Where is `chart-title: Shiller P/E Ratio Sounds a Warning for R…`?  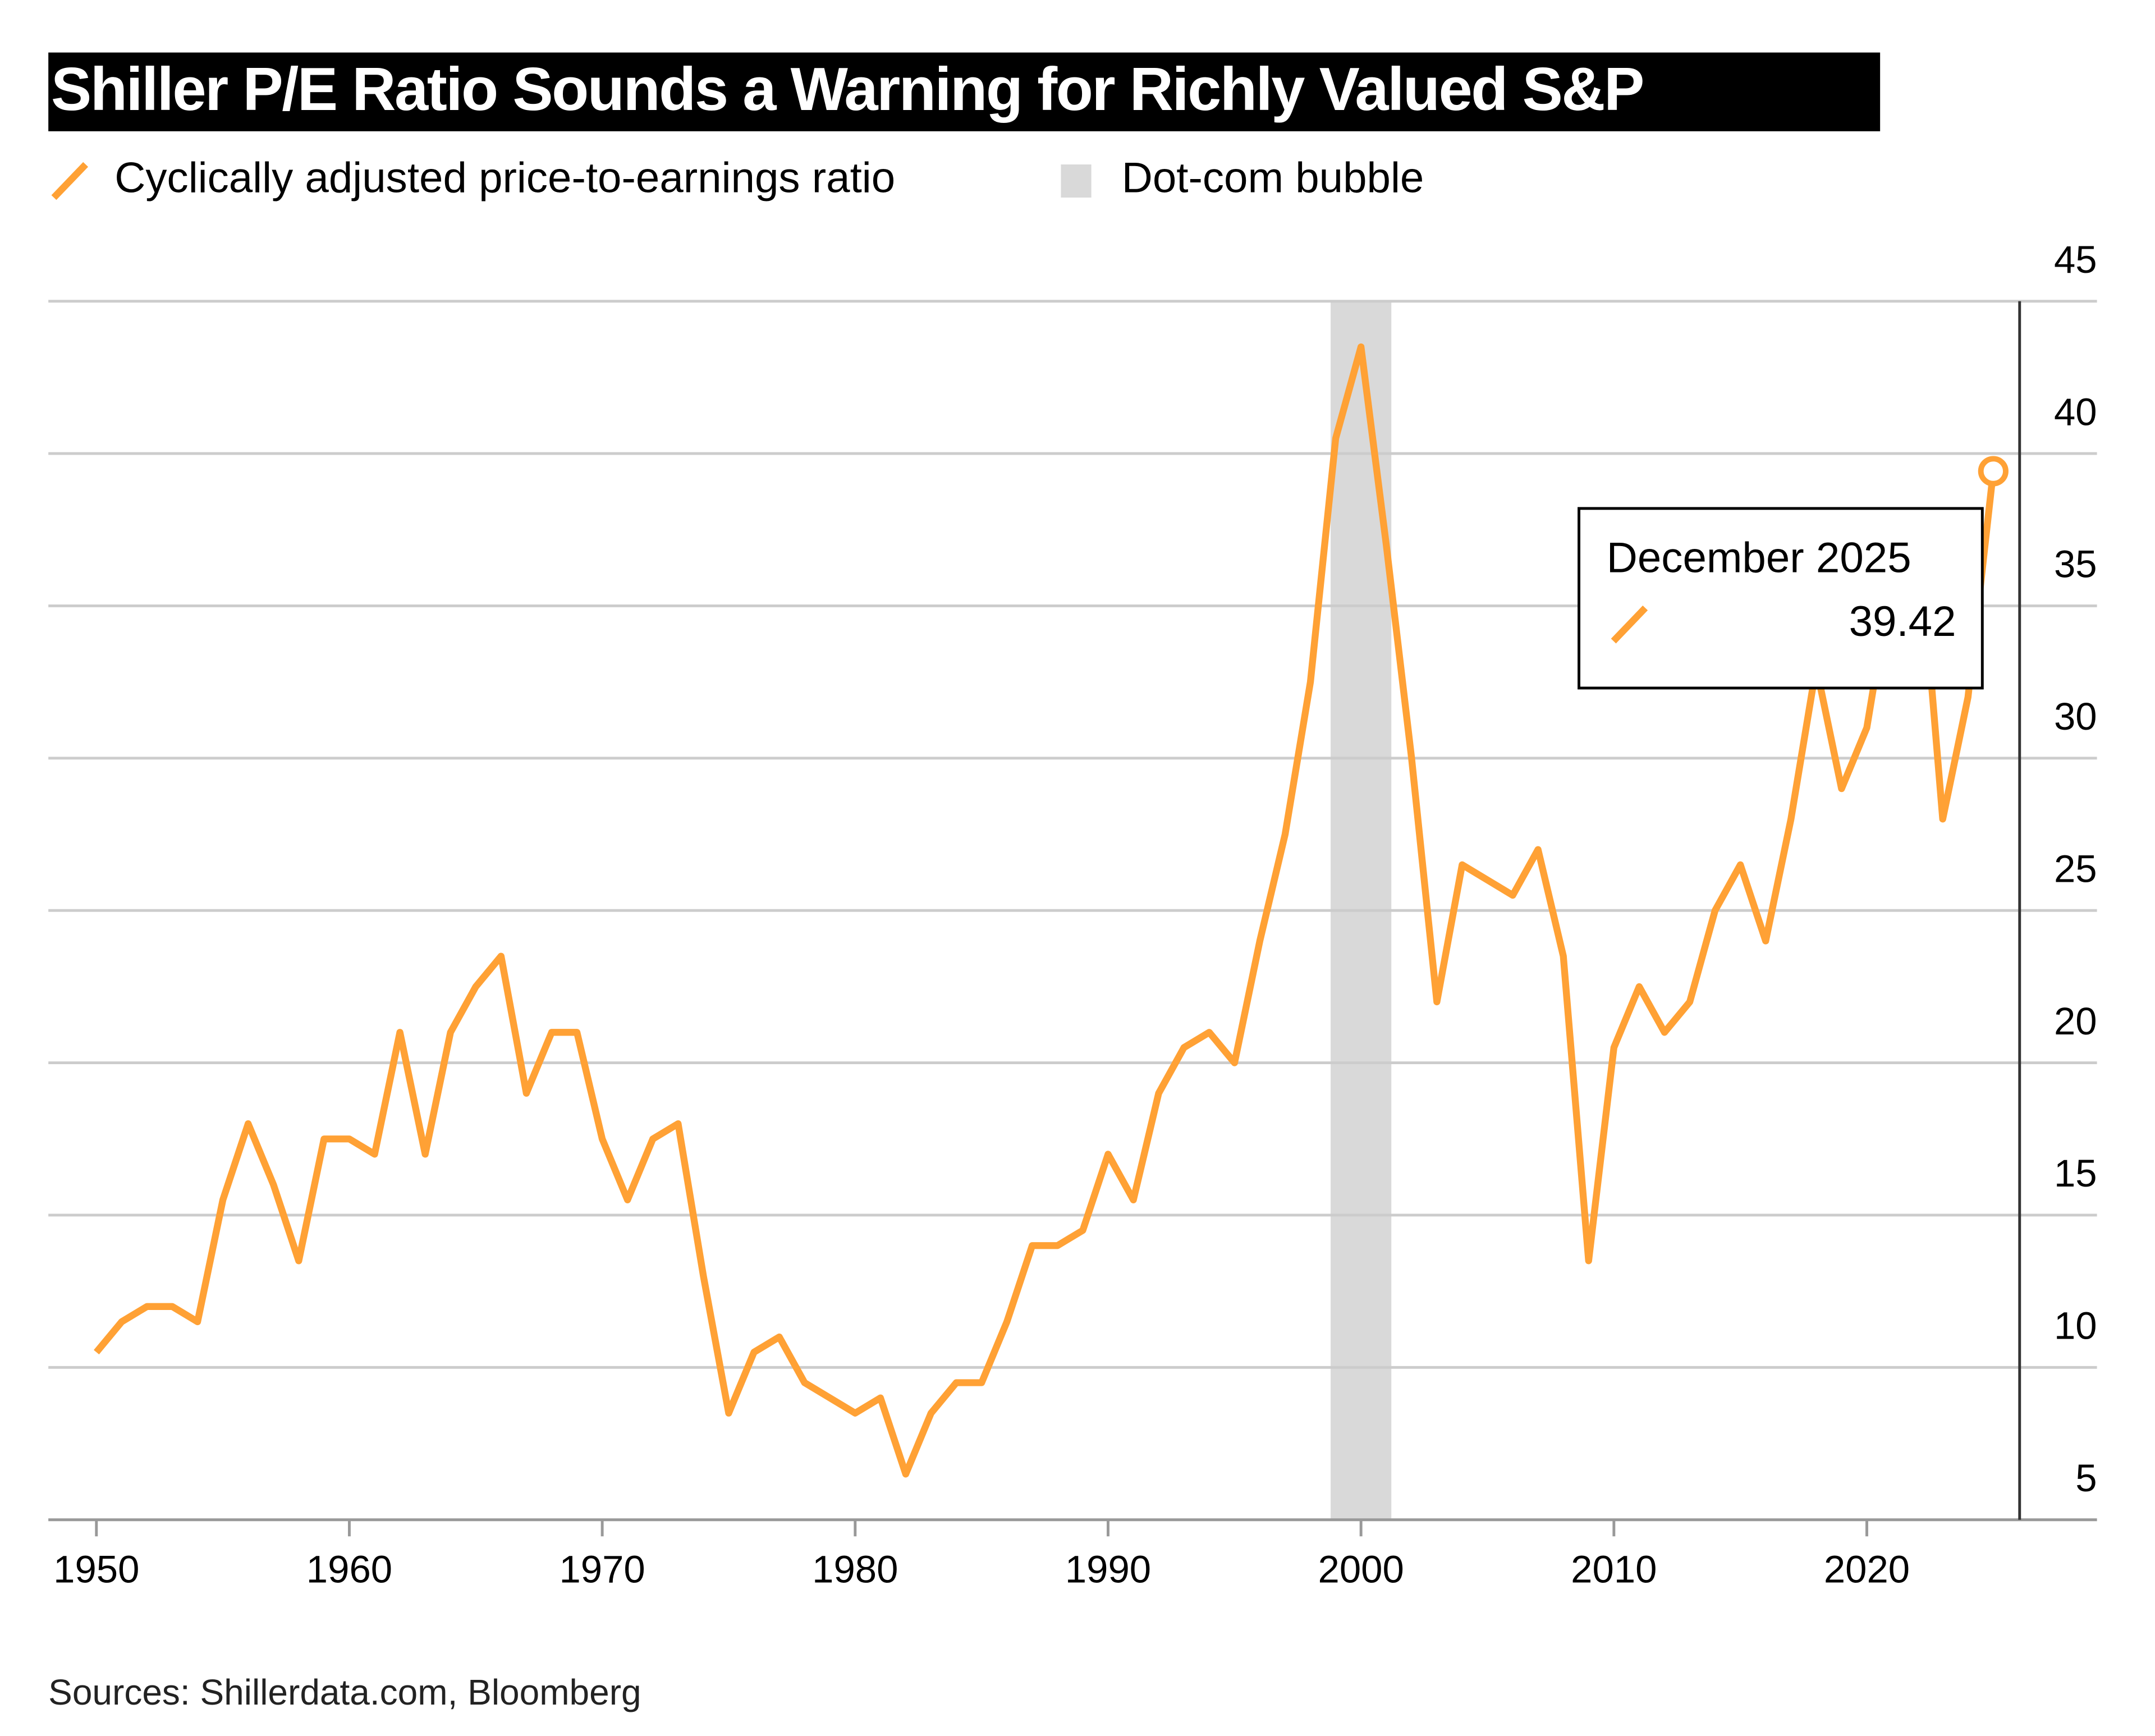
chart-title: Shiller P/E Ratio Sounds a Warning for R… is located at coordinates (847, 89).